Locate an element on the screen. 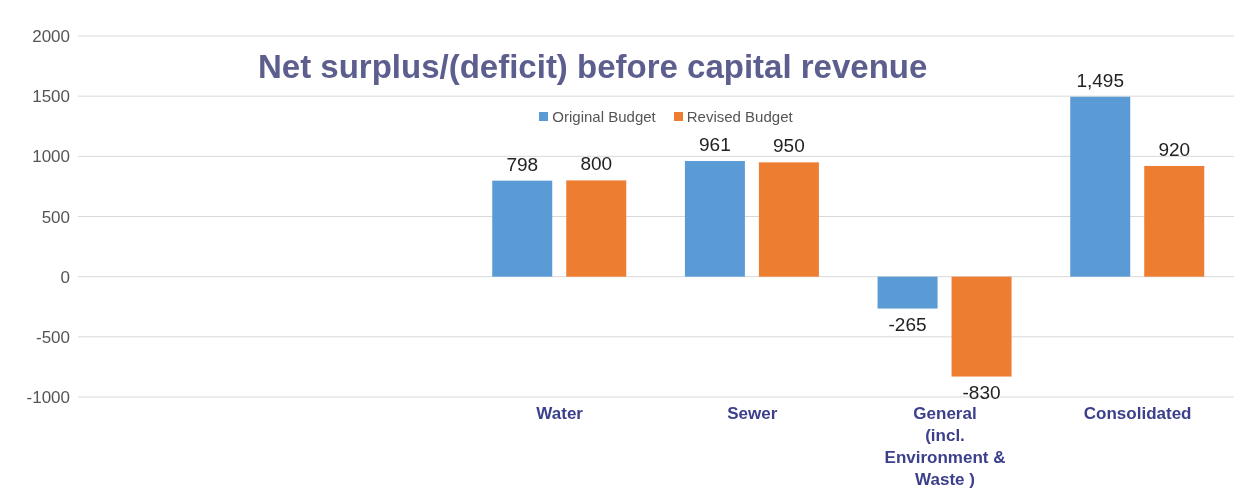 The image size is (1244, 492). data-label: 950 is located at coordinates (789, 146).